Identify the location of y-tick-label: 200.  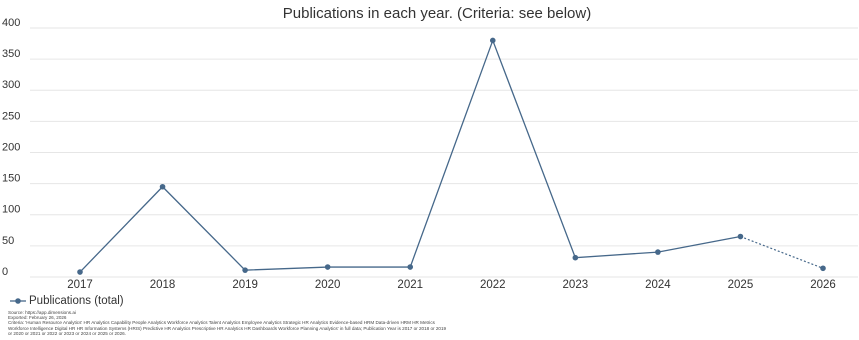
(11, 147).